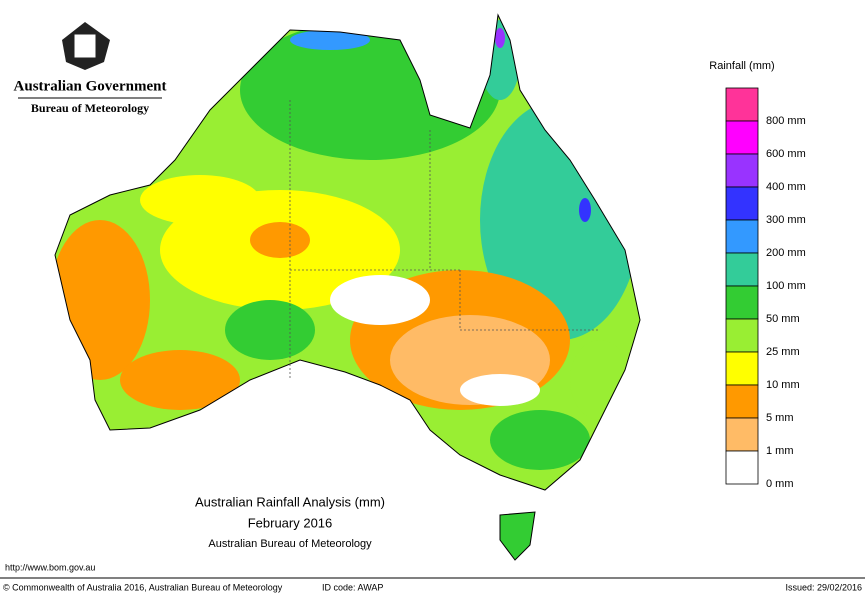 This screenshot has height=594, width=865. I want to click on legend-label: 5 mm, so click(780, 418).